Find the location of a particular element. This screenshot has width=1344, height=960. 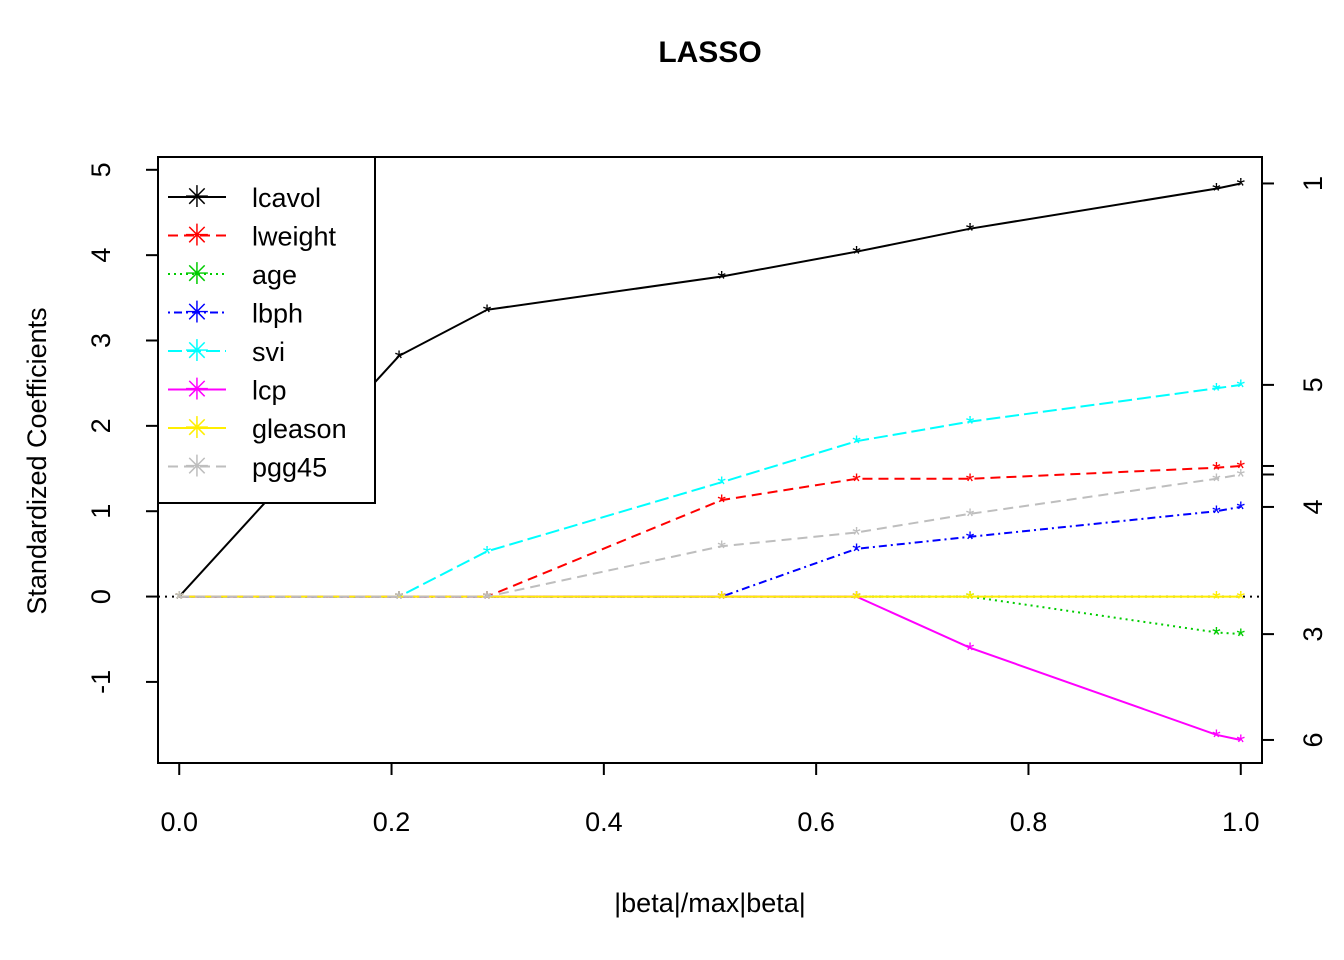

point-lcp-5: * is located at coordinates (970, 650).